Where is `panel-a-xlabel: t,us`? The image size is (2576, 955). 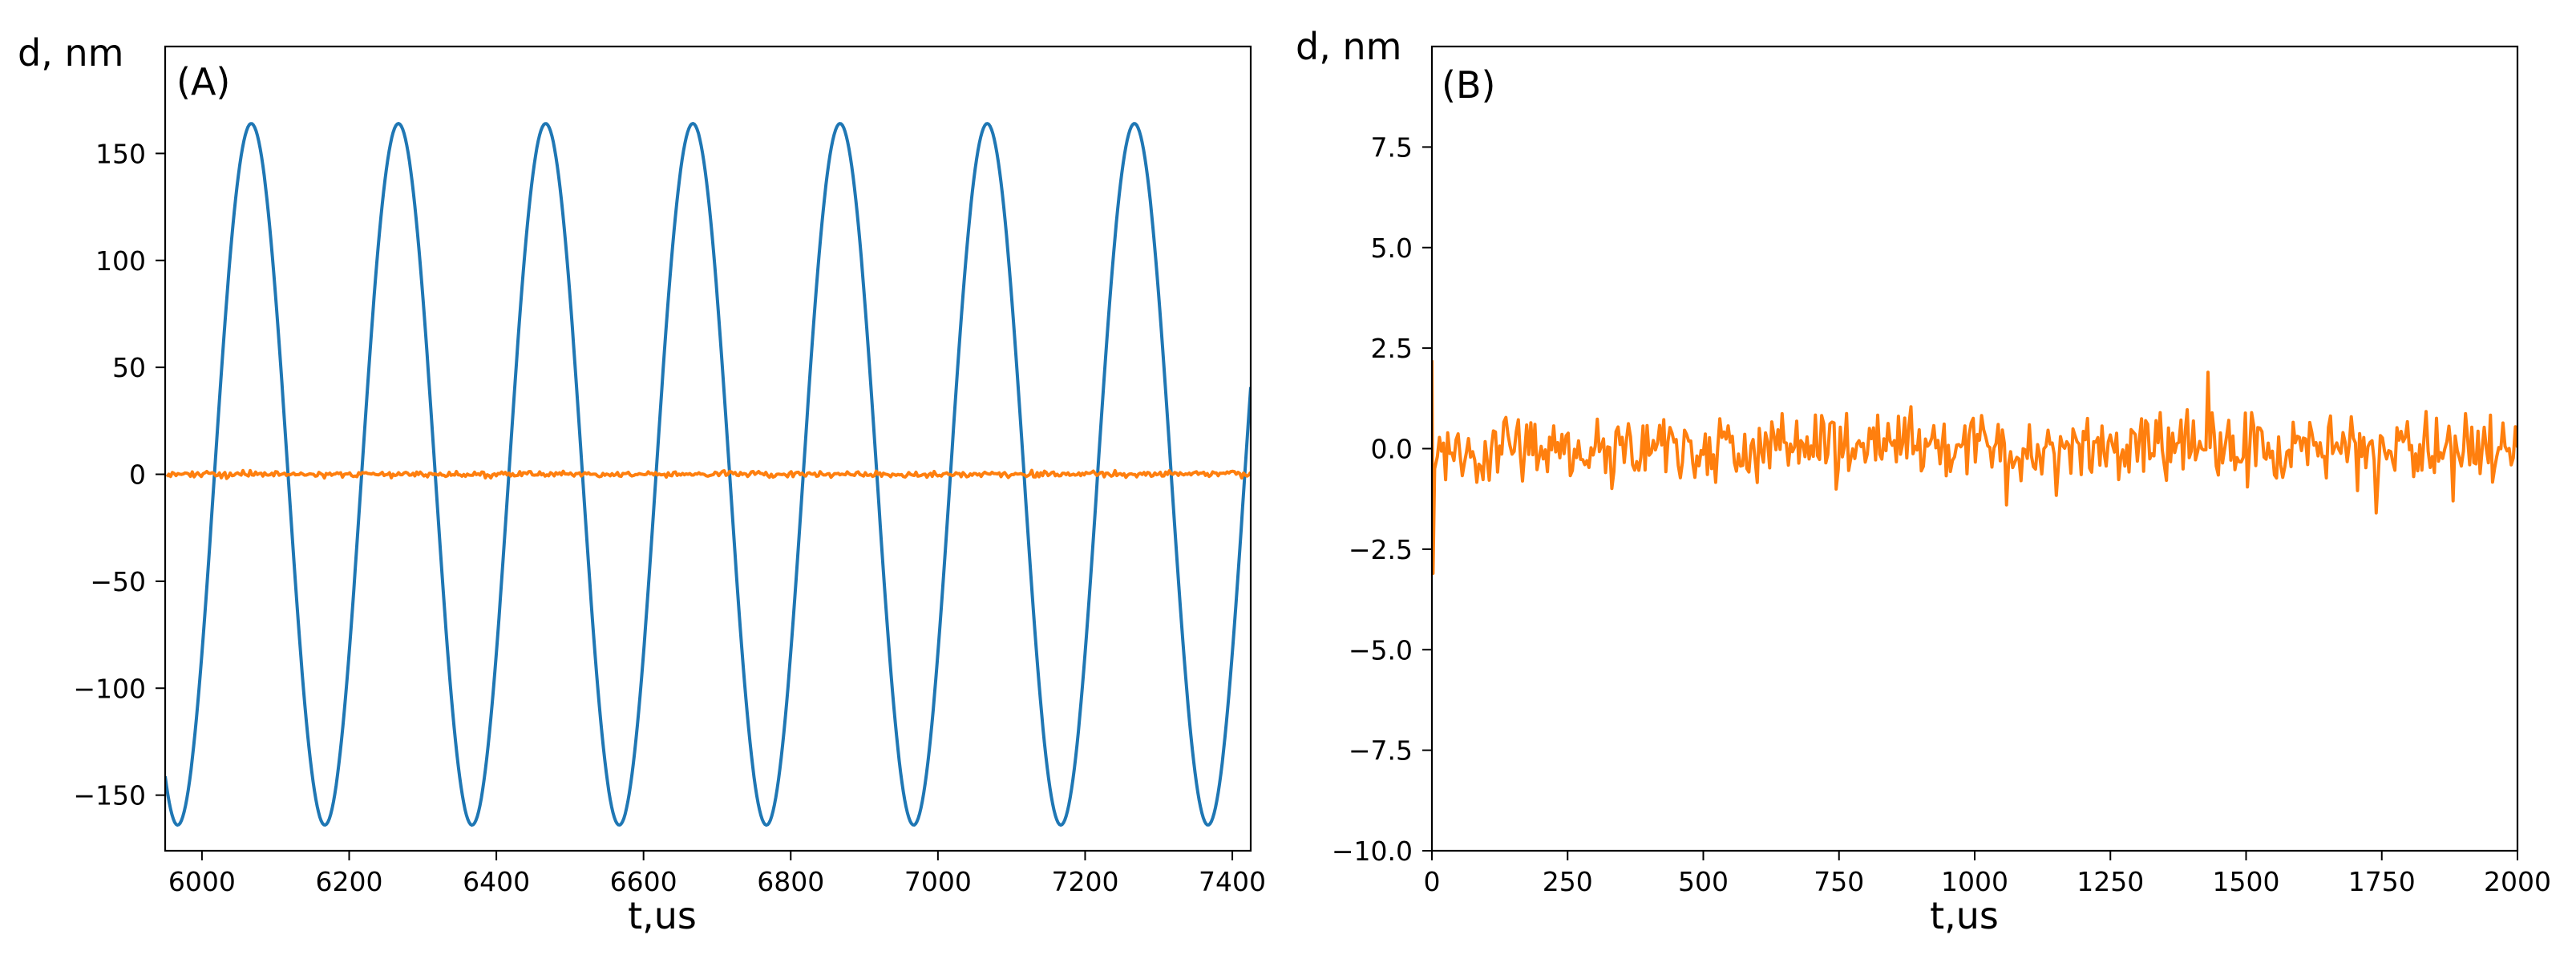 panel-a-xlabel: t,us is located at coordinates (662, 915).